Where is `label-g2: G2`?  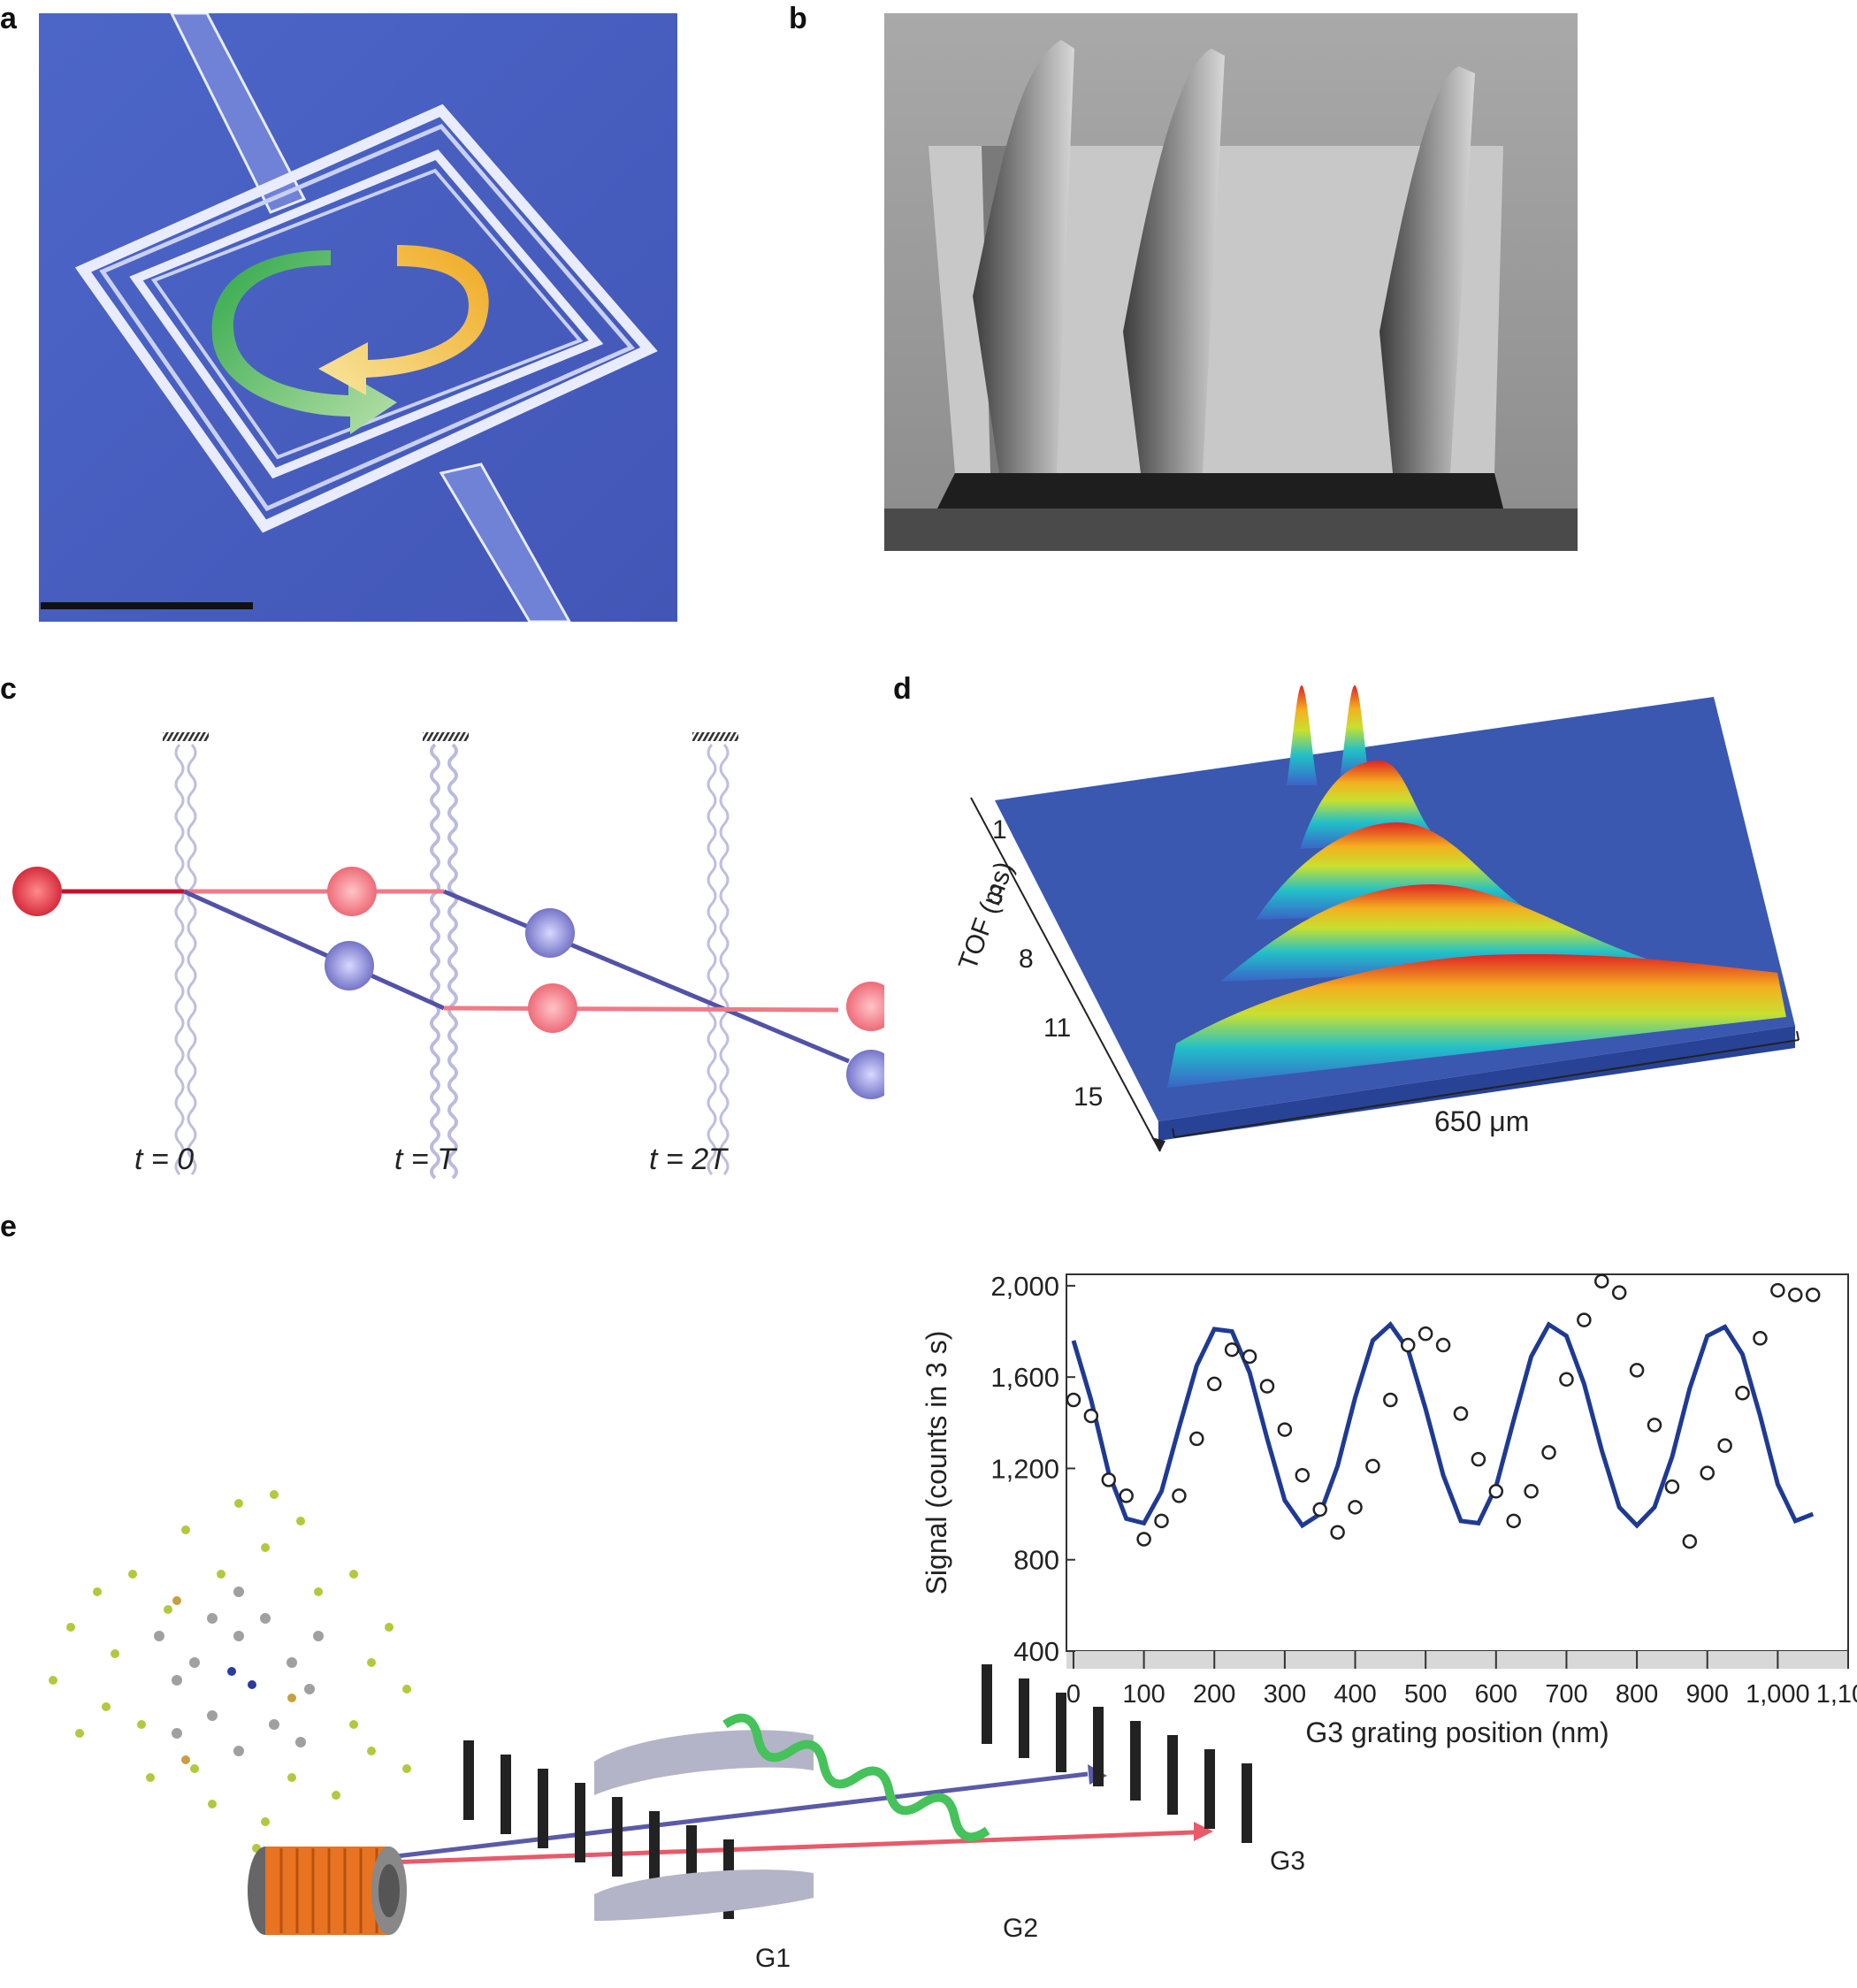
label-g2: G2 is located at coordinates (1021, 1928).